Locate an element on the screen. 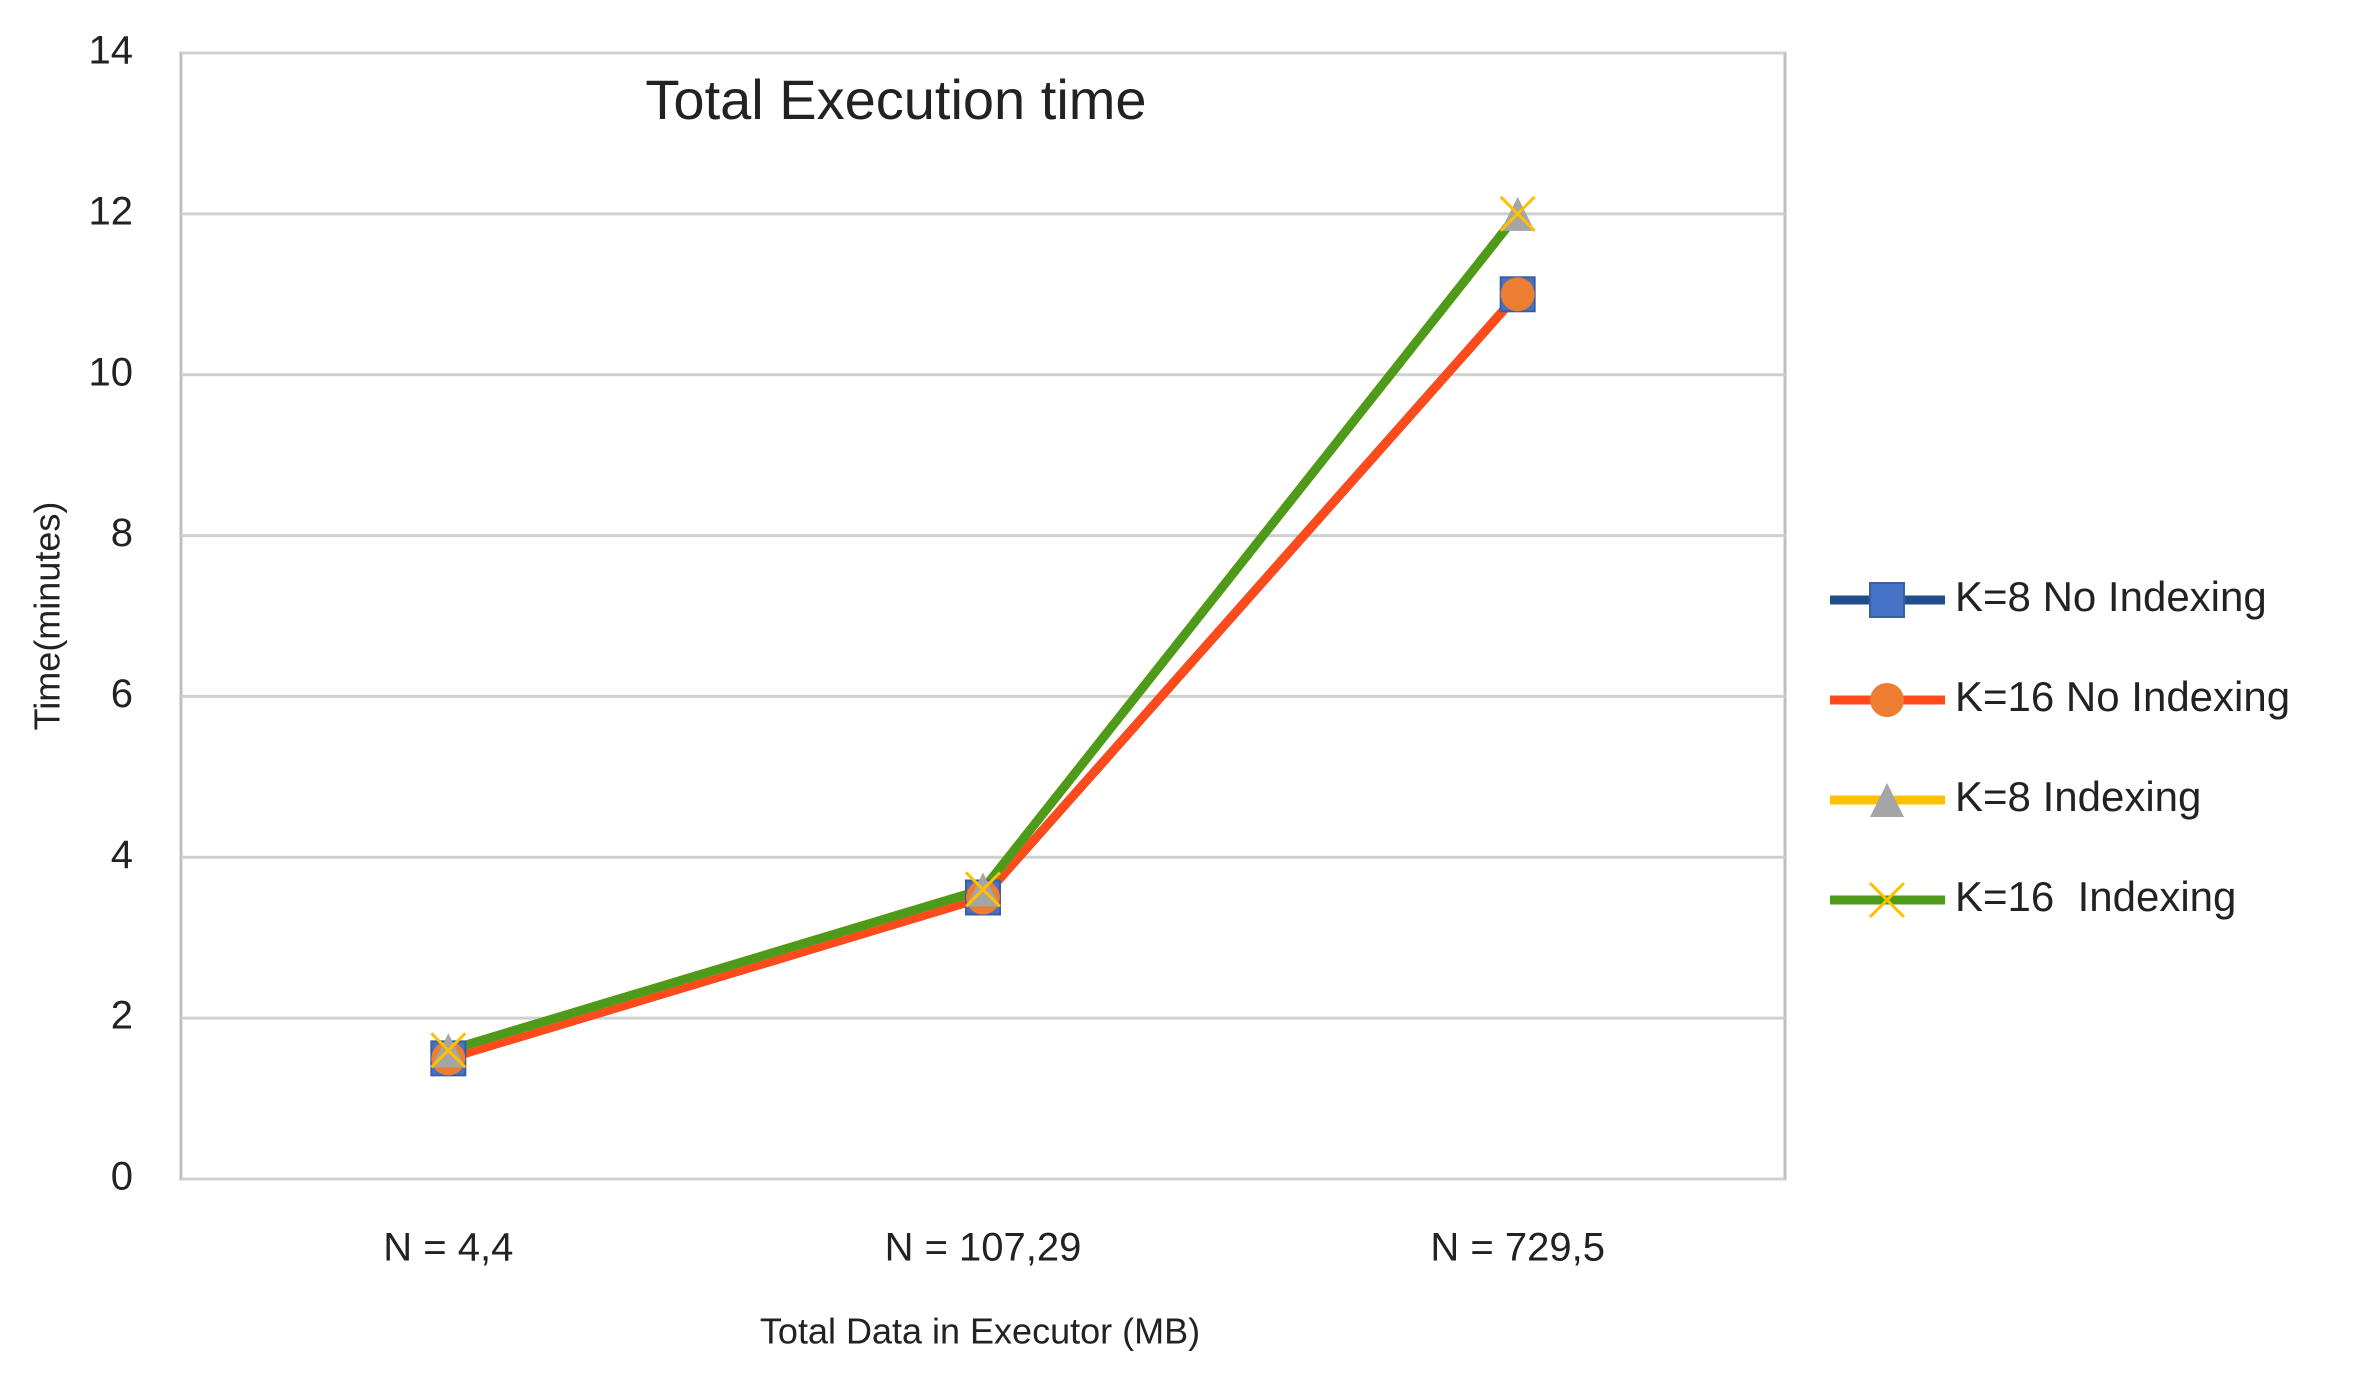 Image resolution: width=2361 pixels, height=1381 pixels. legend-label: K=8 Indexing is located at coordinates (2078, 796).